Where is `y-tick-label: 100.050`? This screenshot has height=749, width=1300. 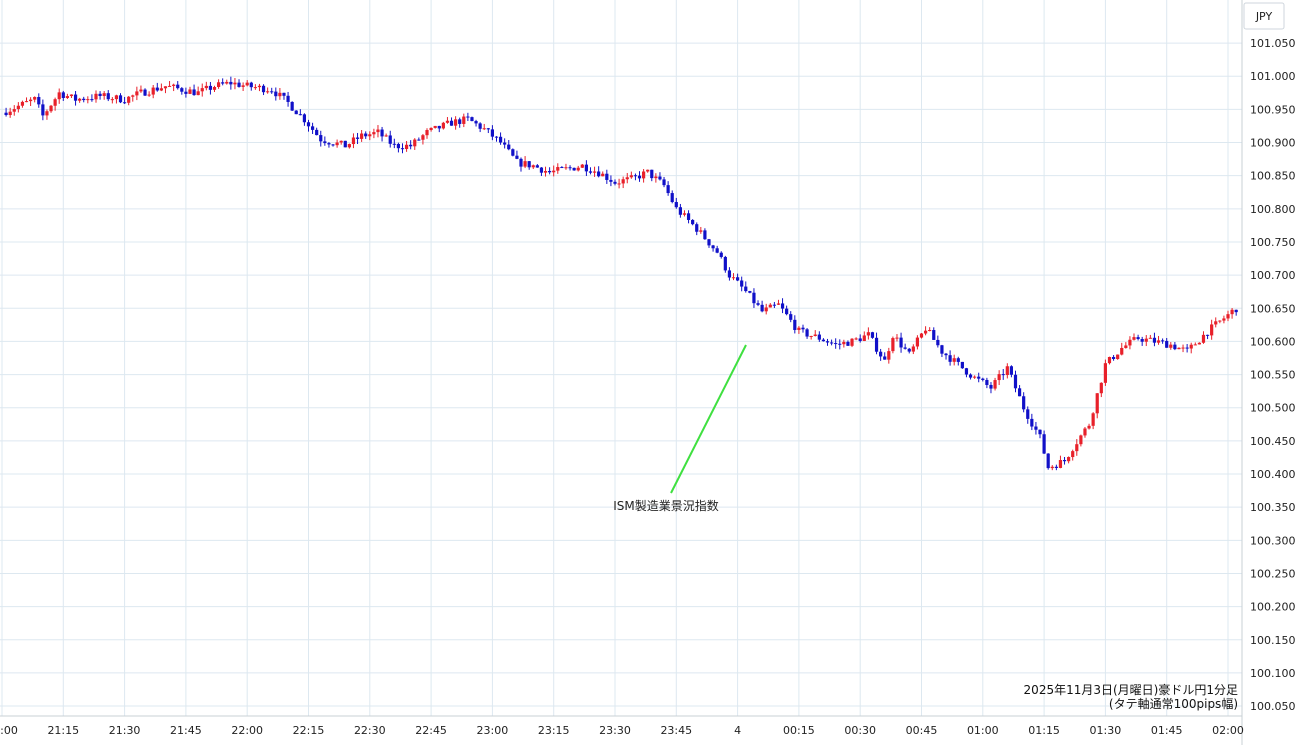 y-tick-label: 100.050 is located at coordinates (1273, 706).